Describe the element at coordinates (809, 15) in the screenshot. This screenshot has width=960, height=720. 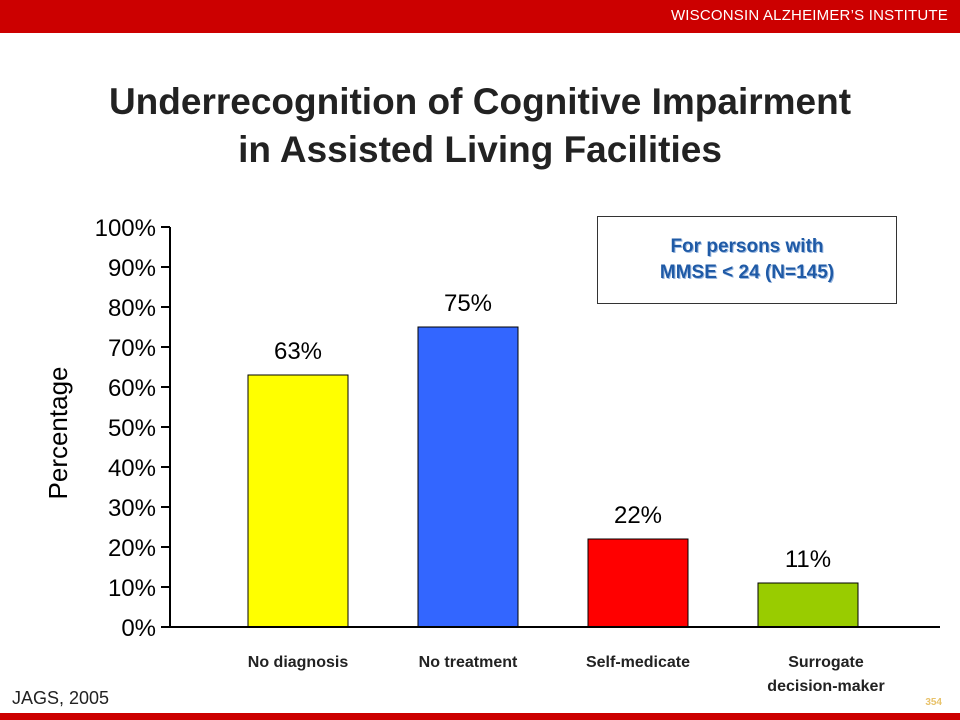
I see `organization-name: WISCONSIN ALZHEIMER’S INSTITUTE` at that location.